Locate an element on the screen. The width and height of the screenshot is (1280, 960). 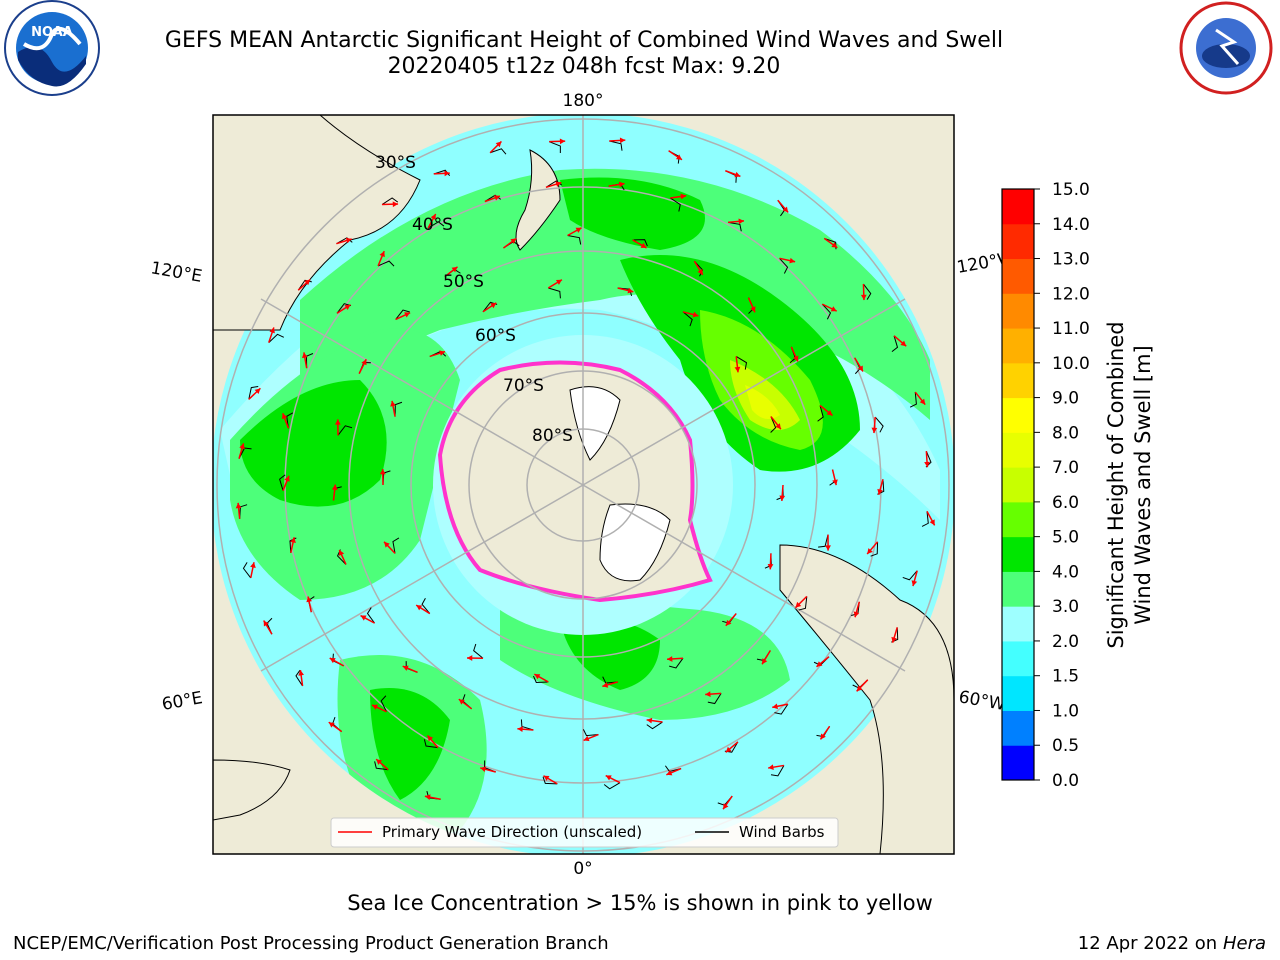
africa-land is located at coordinates (252, 790).